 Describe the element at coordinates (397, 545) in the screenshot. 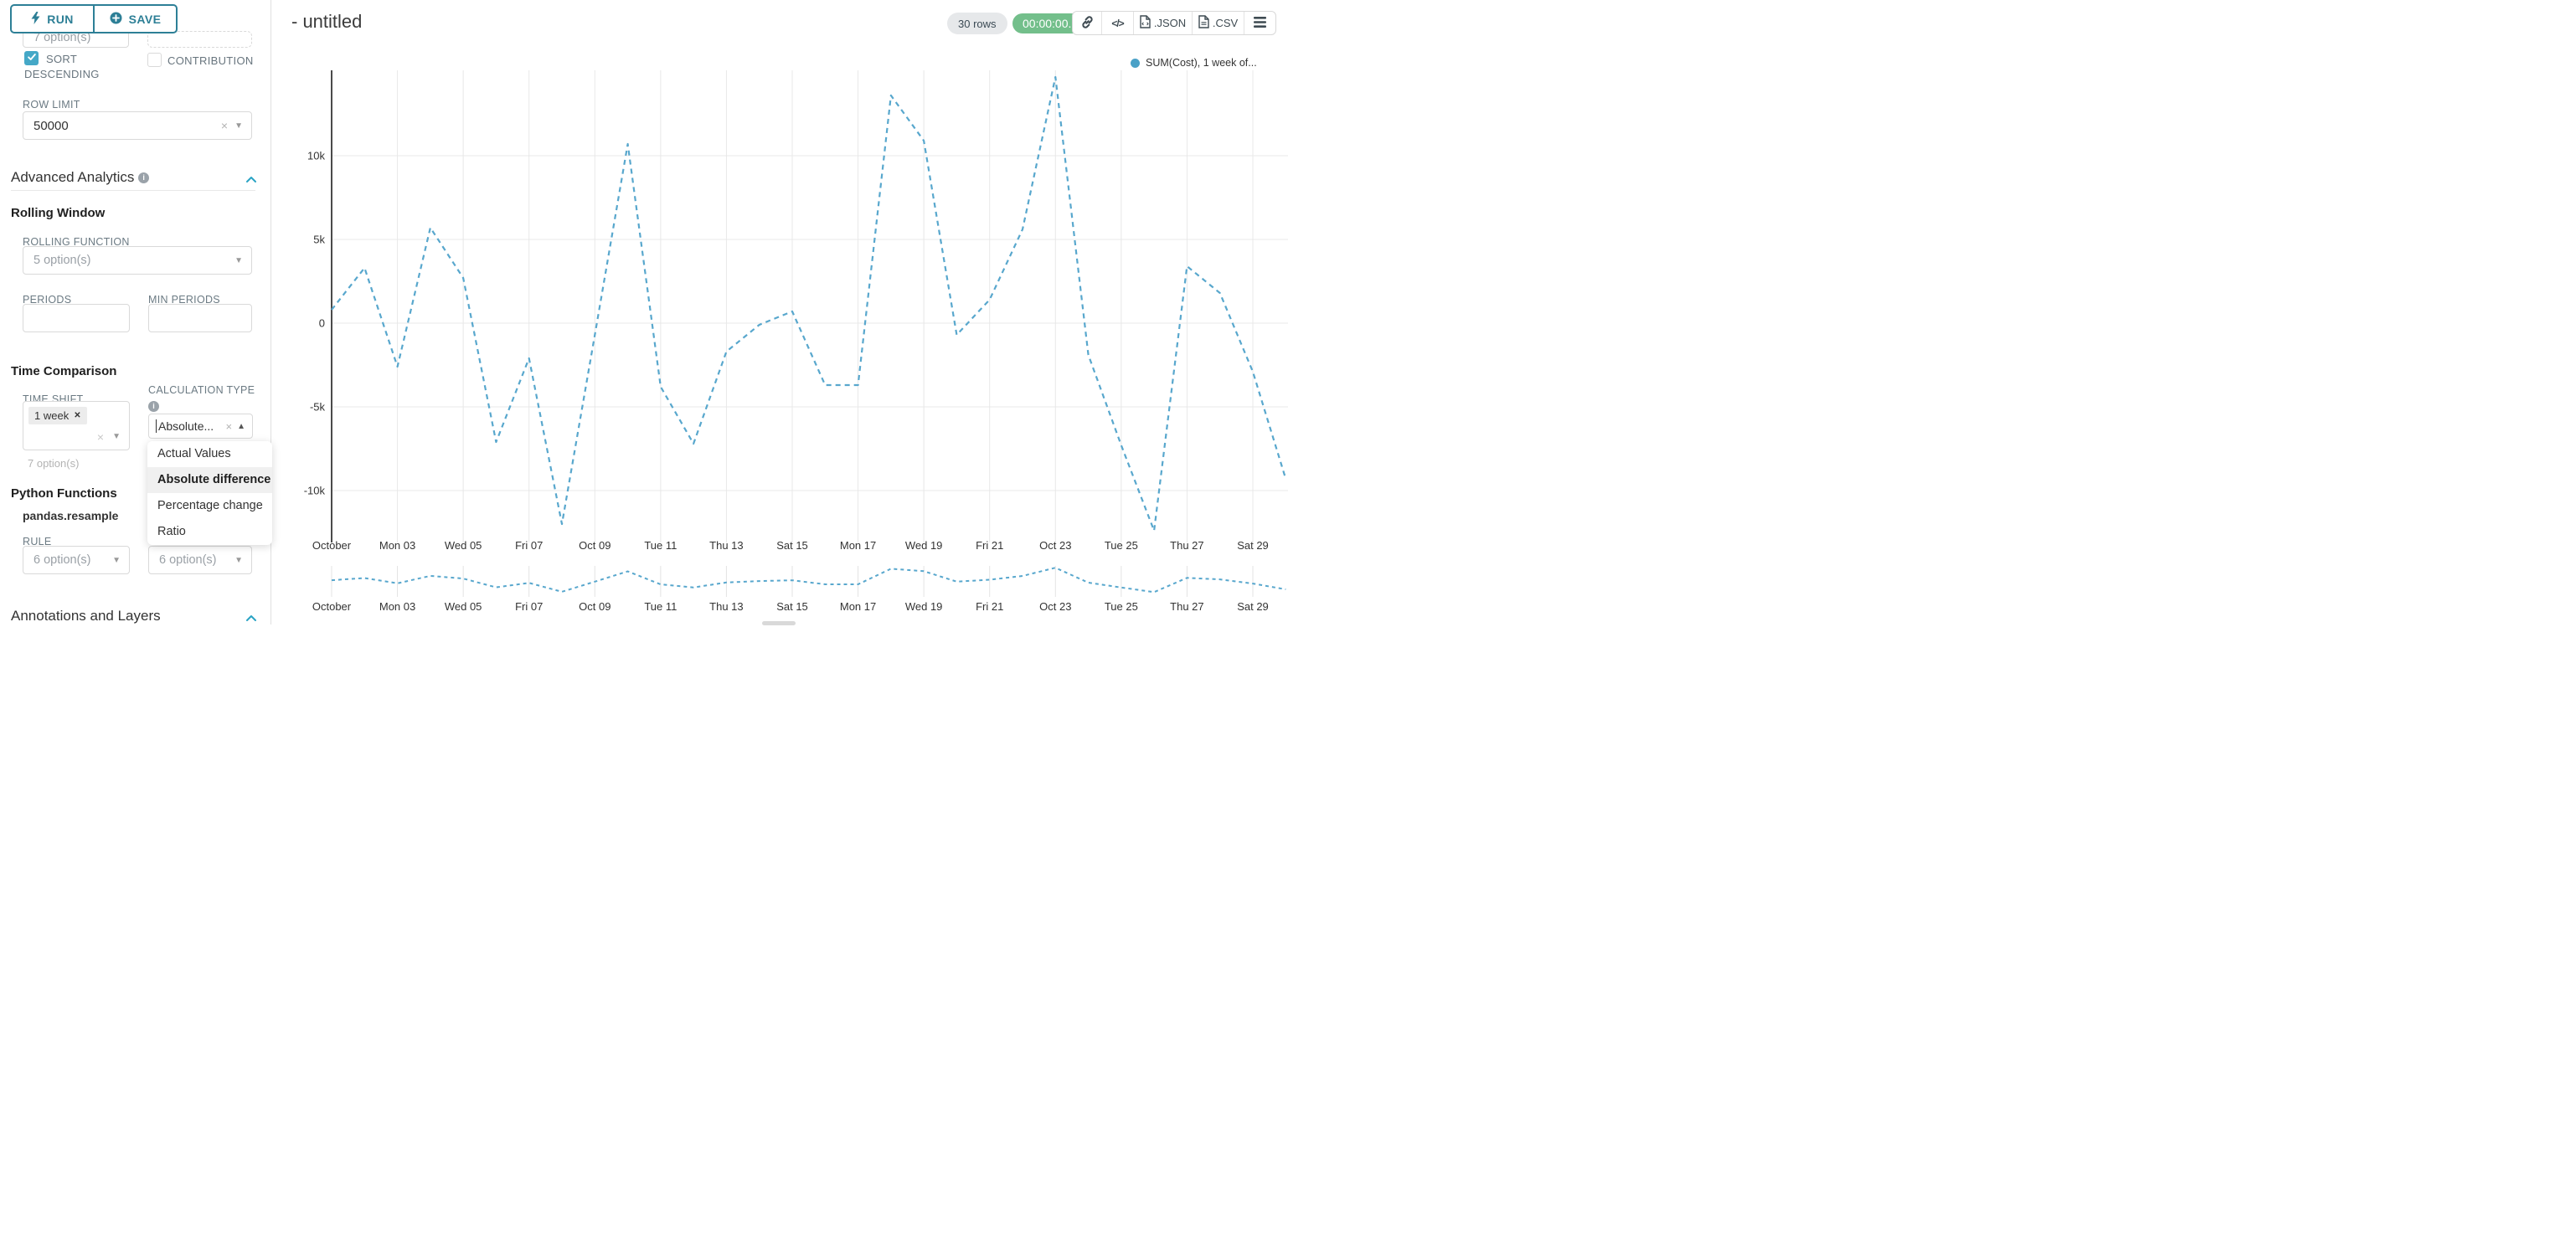

I see `x-axis-tick-label: Mon 03` at that location.